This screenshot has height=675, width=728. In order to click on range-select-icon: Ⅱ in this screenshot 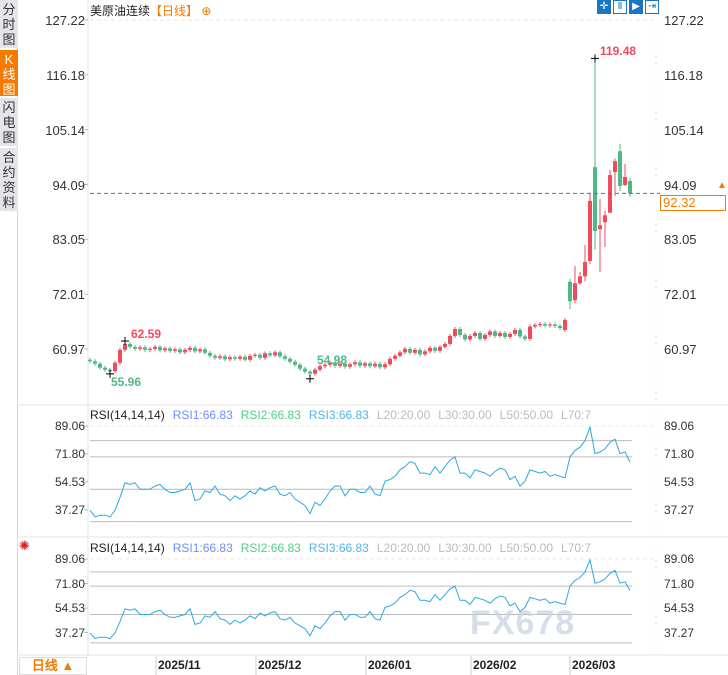, I will do `click(620, 7)`.